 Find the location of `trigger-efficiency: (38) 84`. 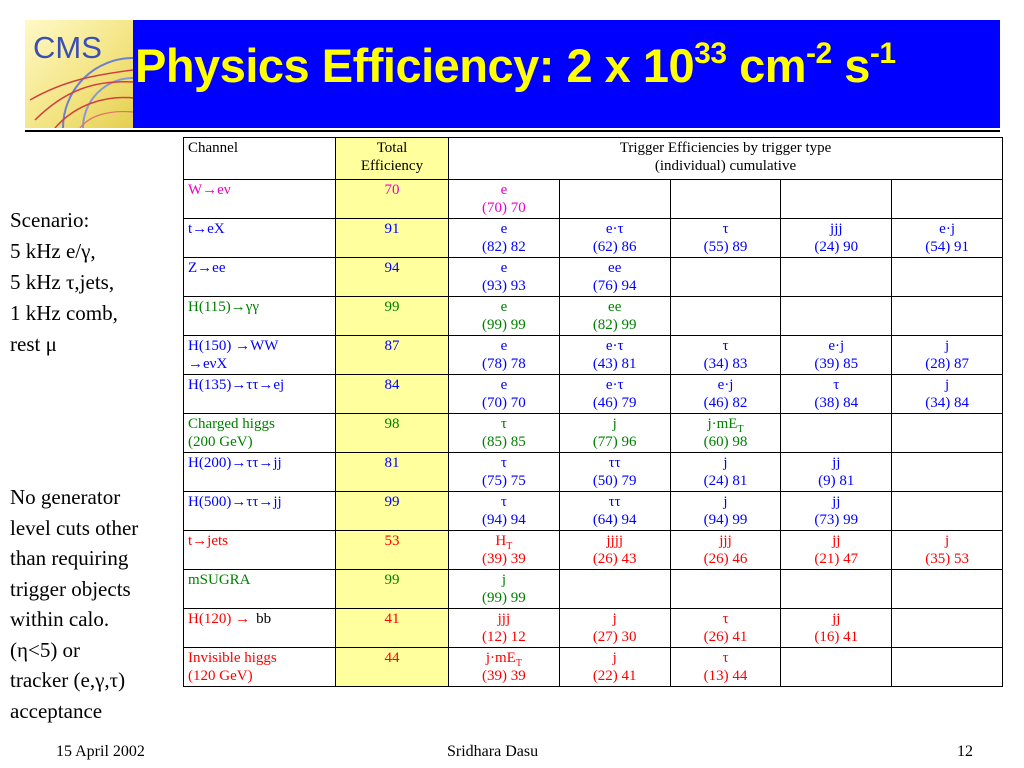

trigger-efficiency: (38) 84 is located at coordinates (836, 403).